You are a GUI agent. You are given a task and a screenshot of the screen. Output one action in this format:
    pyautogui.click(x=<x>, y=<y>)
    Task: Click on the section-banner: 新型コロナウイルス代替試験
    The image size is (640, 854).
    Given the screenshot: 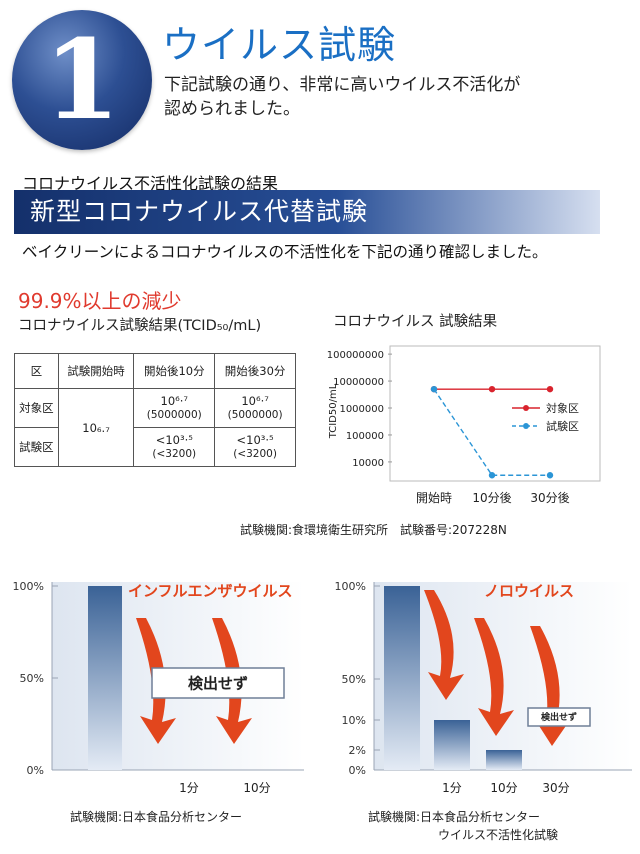 What is the action you would take?
    pyautogui.click(x=307, y=212)
    